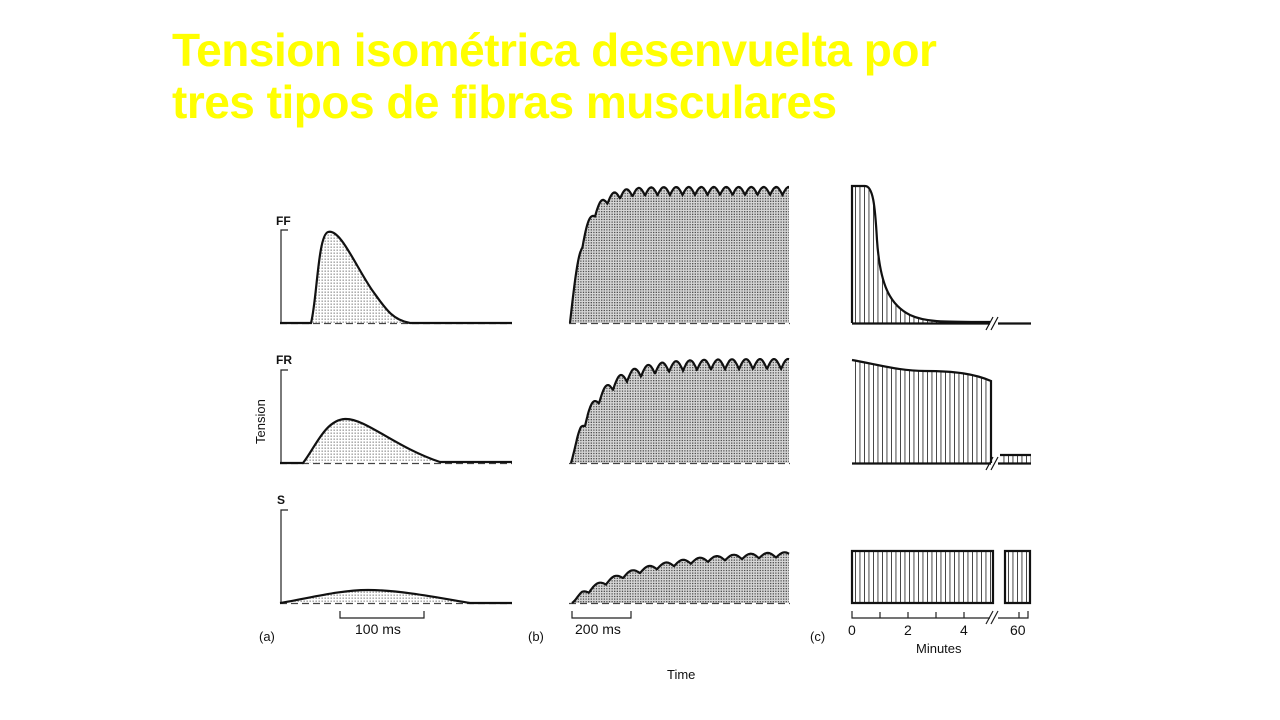 Image resolution: width=1280 pixels, height=720 pixels. Describe the element at coordinates (940, 257) in the screenshot. I see `panel-c-fatigue-ff` at that location.